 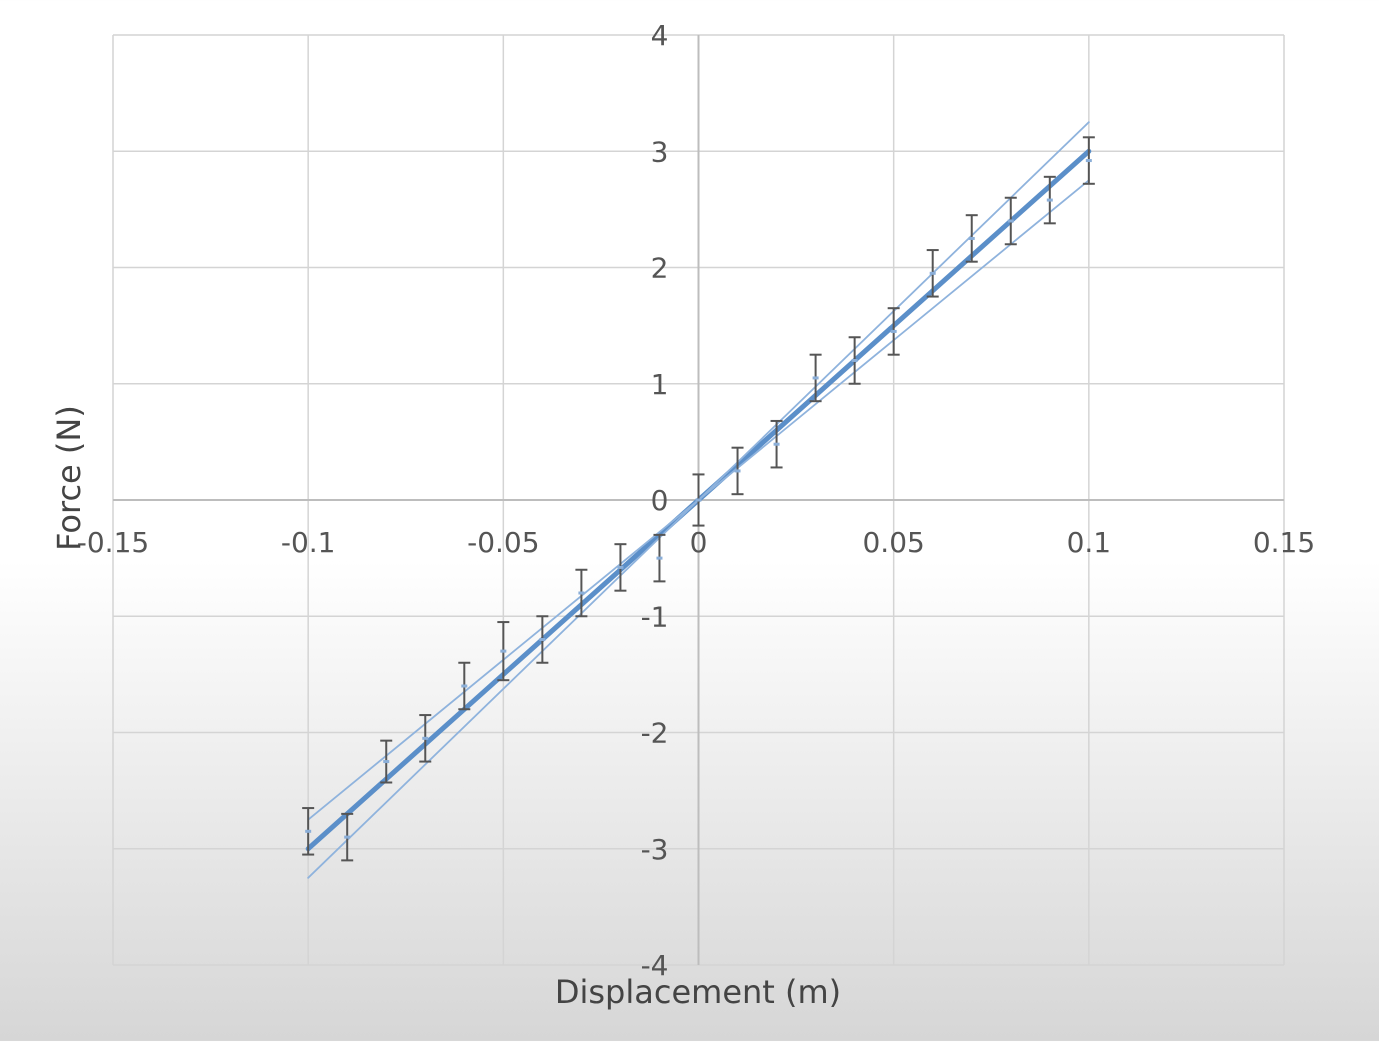 What do you see at coordinates (699, 542) in the screenshot?
I see `x-tick-label: 0` at bounding box center [699, 542].